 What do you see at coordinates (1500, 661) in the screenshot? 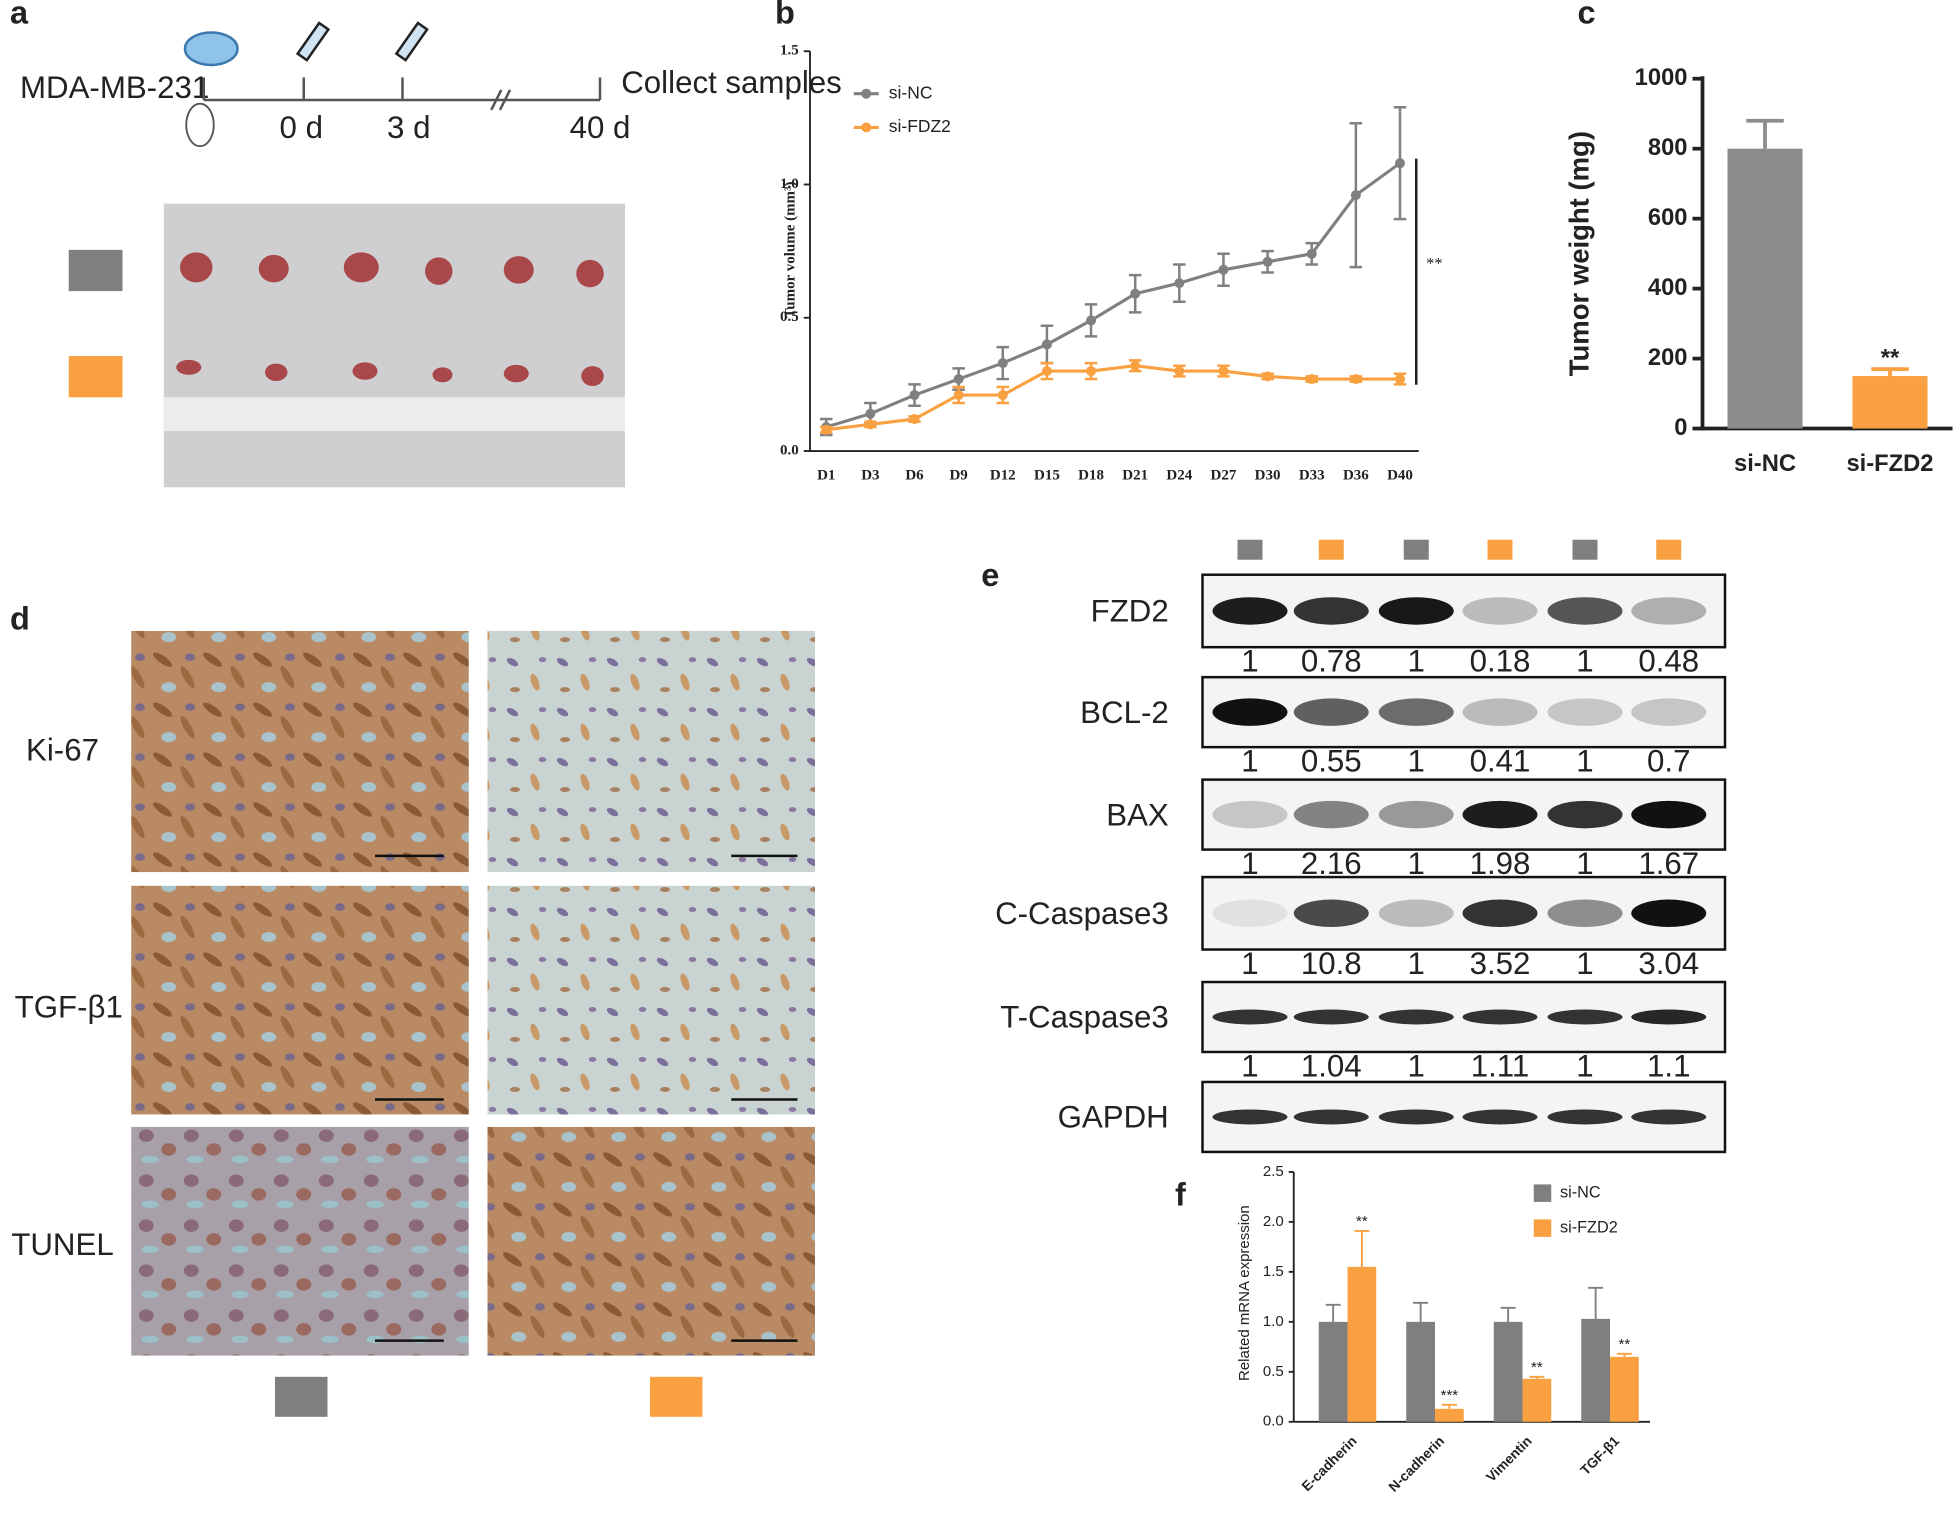
I see `quantification: 0.18` at bounding box center [1500, 661].